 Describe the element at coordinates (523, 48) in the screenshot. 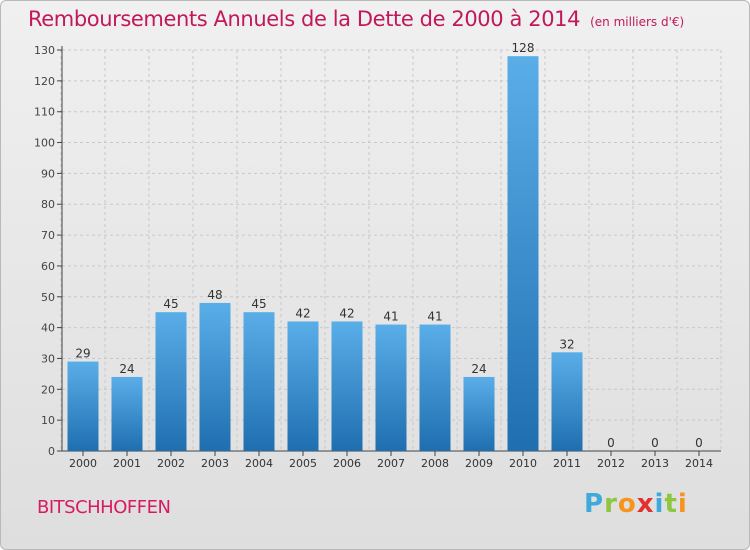

I see `data-label-2010: 128` at that location.